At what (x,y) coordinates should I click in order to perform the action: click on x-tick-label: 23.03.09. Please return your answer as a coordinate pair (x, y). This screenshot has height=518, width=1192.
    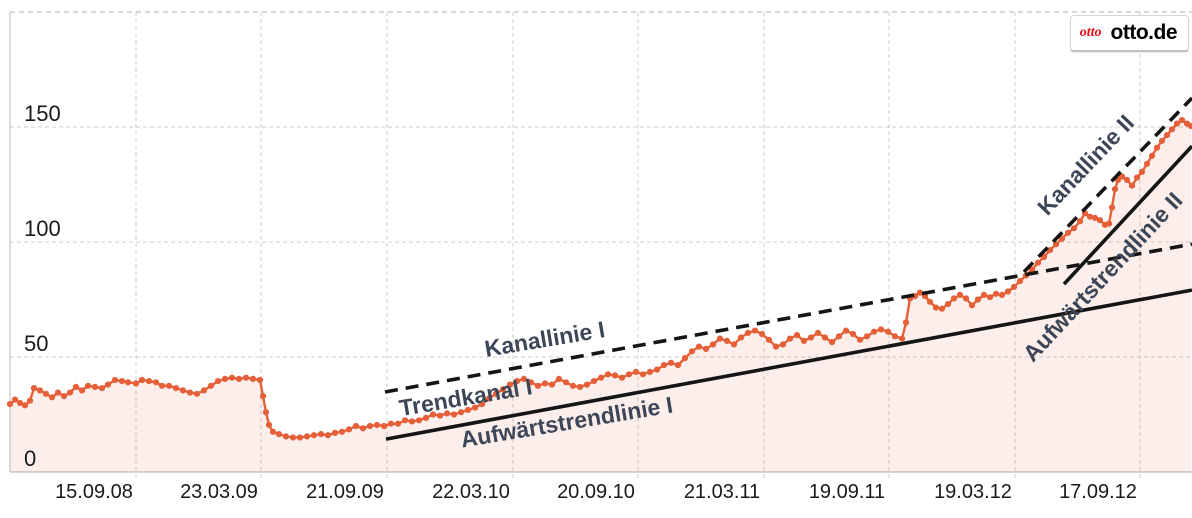
    Looking at the image, I should click on (219, 492).